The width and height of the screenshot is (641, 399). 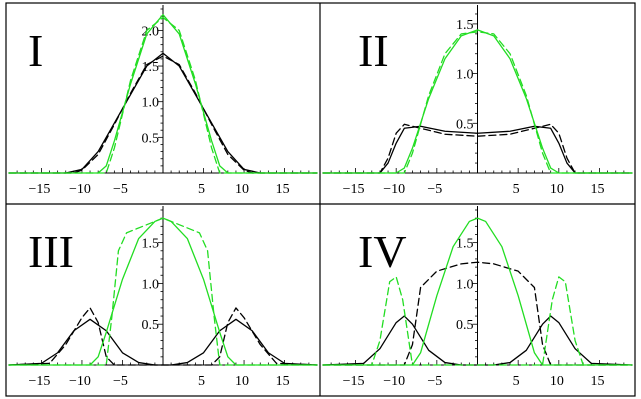 I want to click on panel-label: III, so click(x=51, y=251).